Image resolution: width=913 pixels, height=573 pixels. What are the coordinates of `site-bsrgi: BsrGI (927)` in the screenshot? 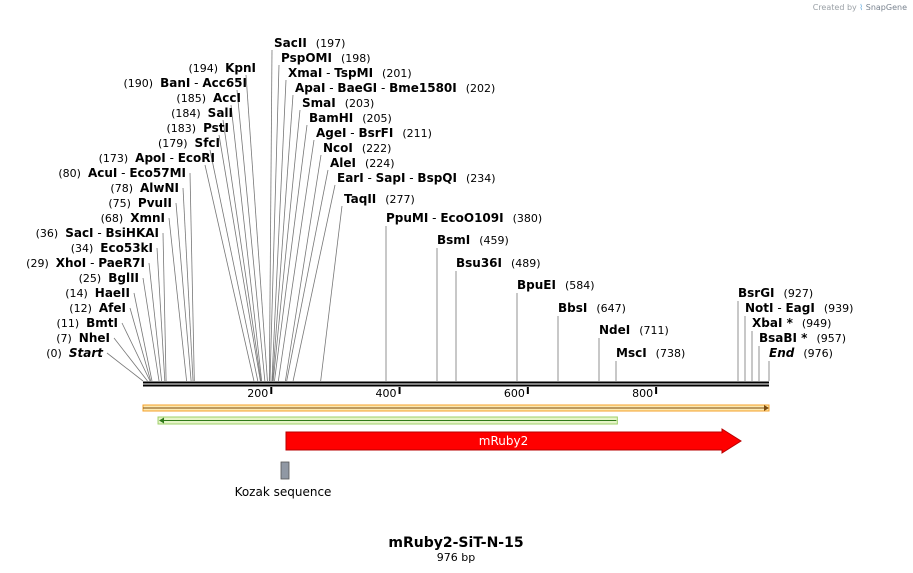 It's located at (775, 293).